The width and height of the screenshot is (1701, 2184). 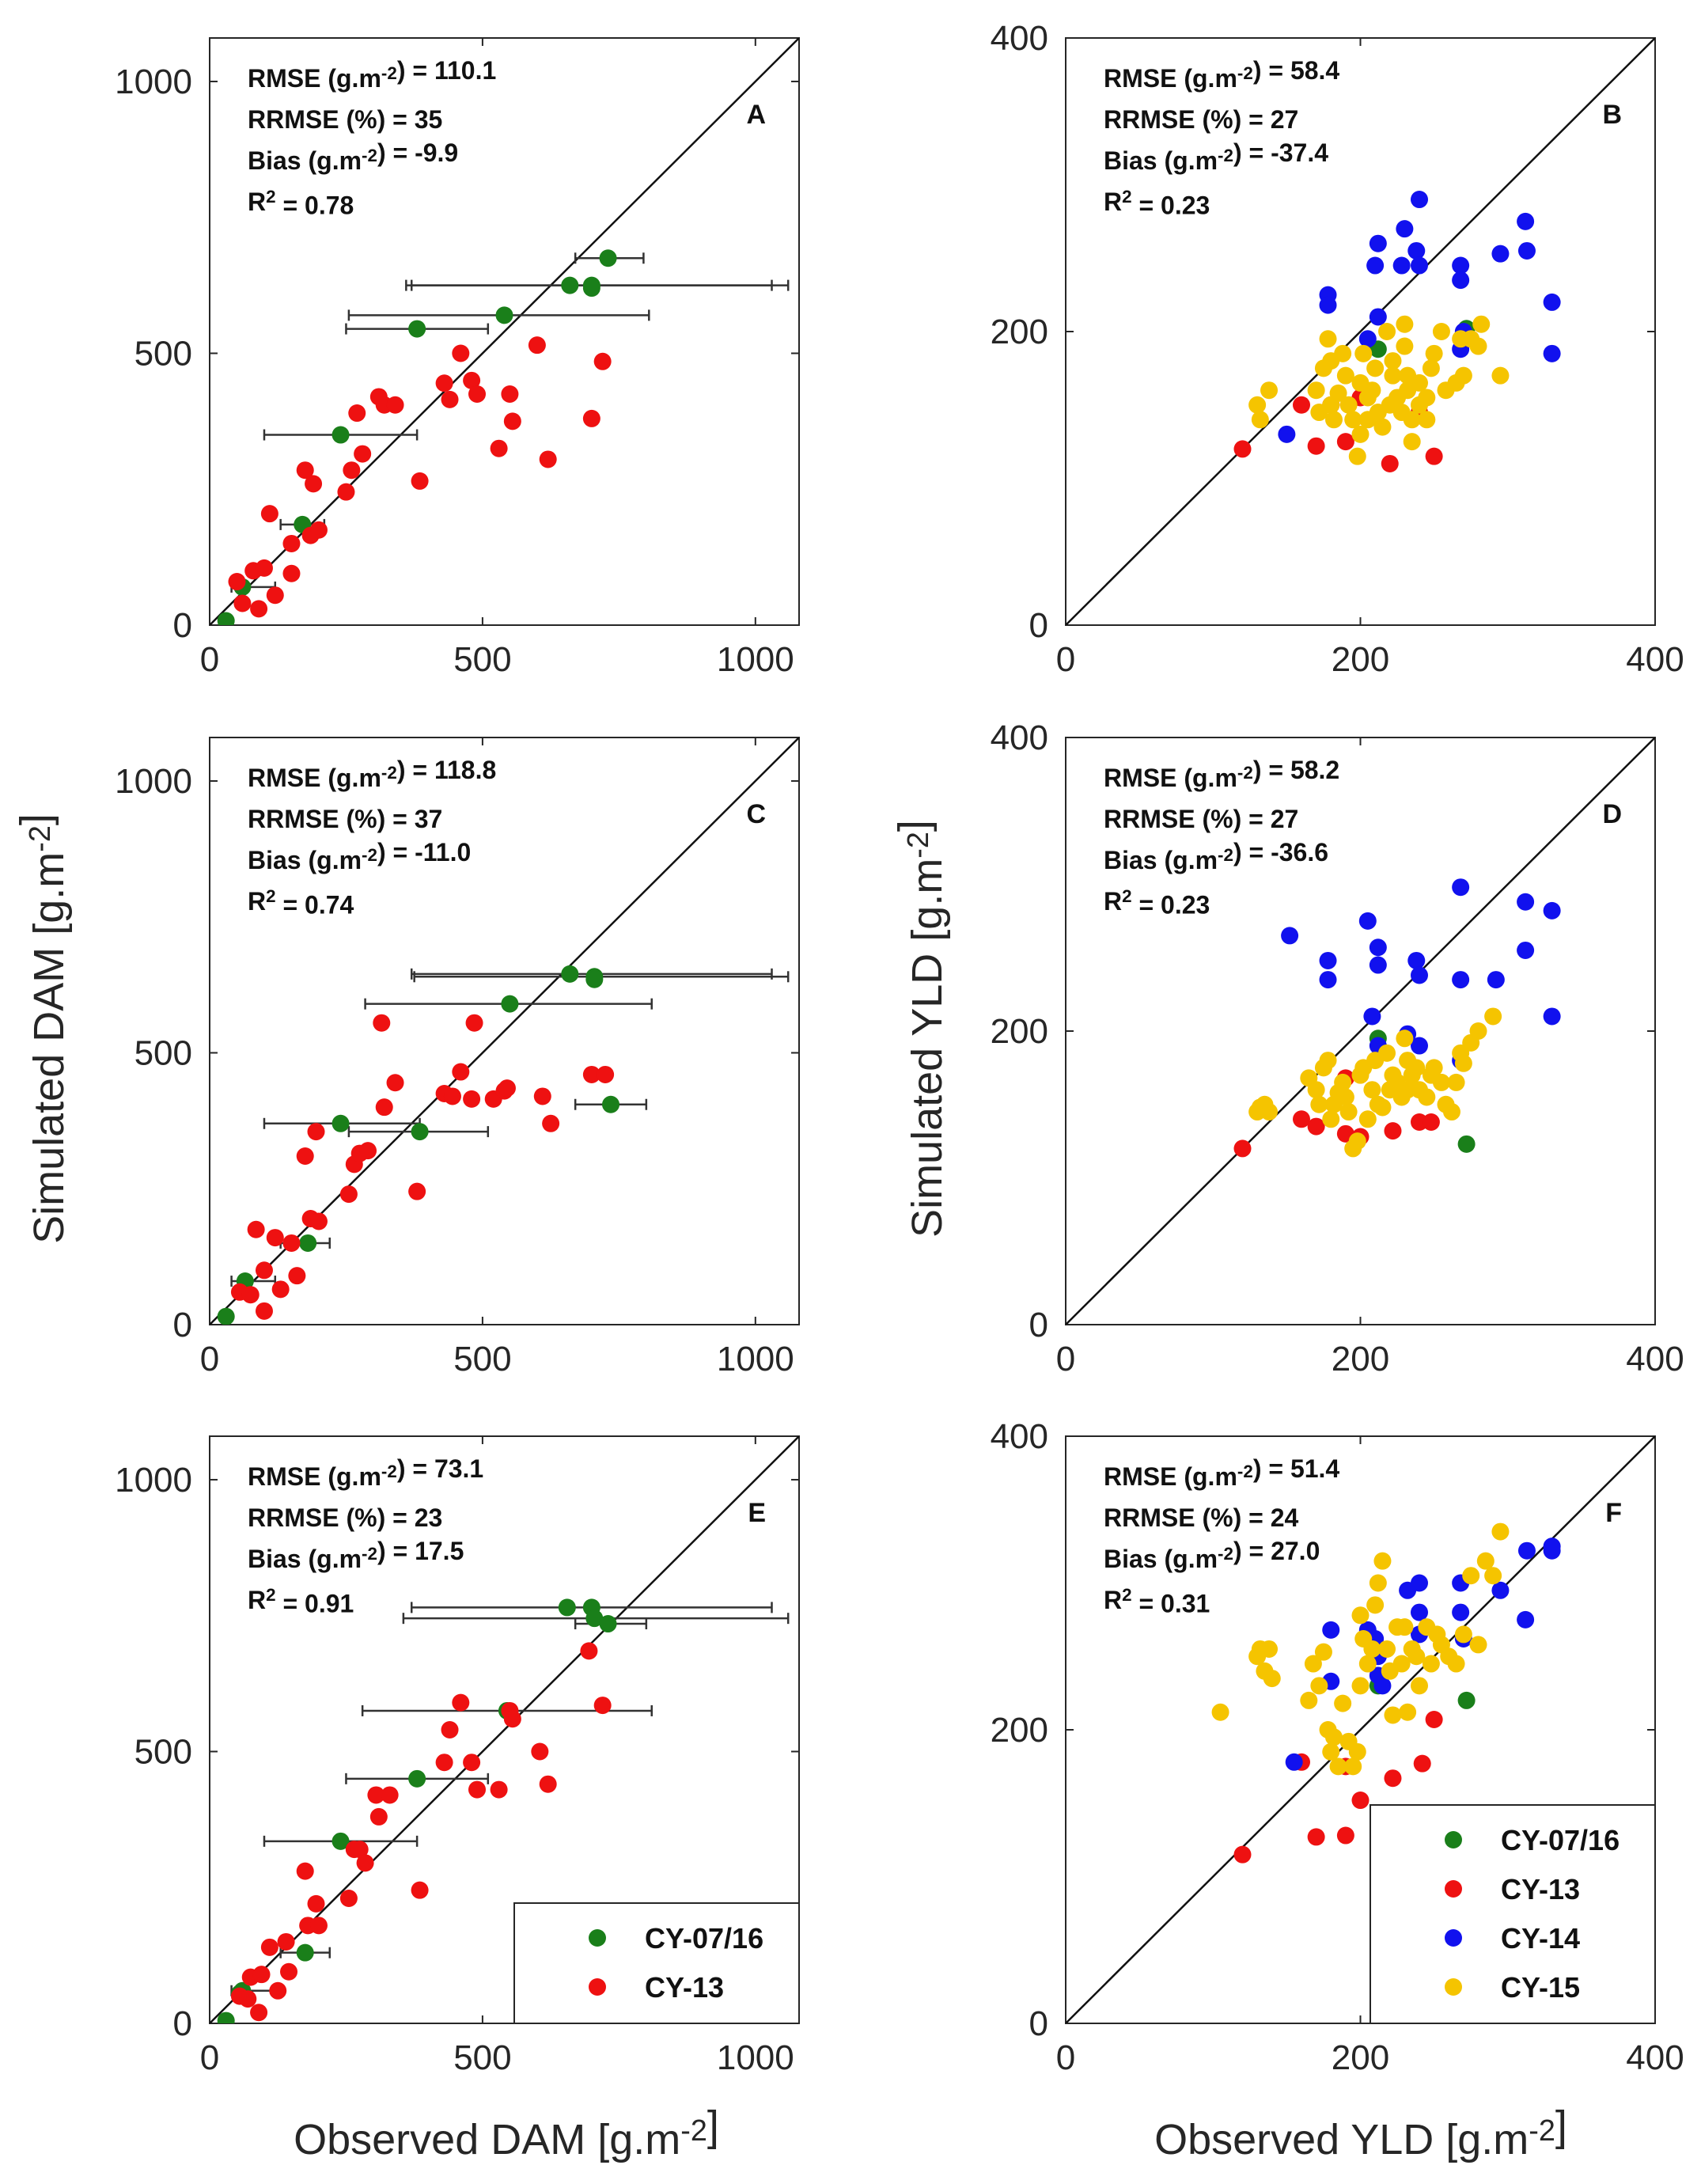 What do you see at coordinates (153, 1480) in the screenshot?
I see `y-tick-label: 1000` at bounding box center [153, 1480].